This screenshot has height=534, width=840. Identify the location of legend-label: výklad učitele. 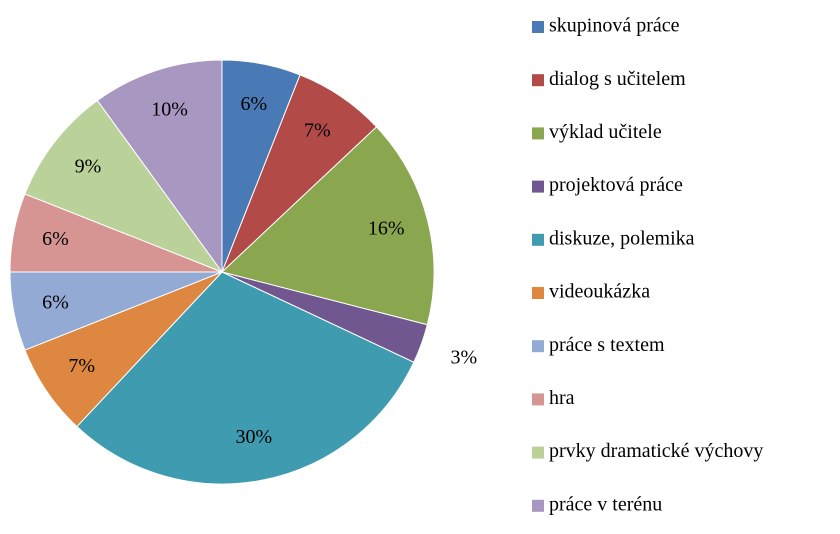
(605, 132).